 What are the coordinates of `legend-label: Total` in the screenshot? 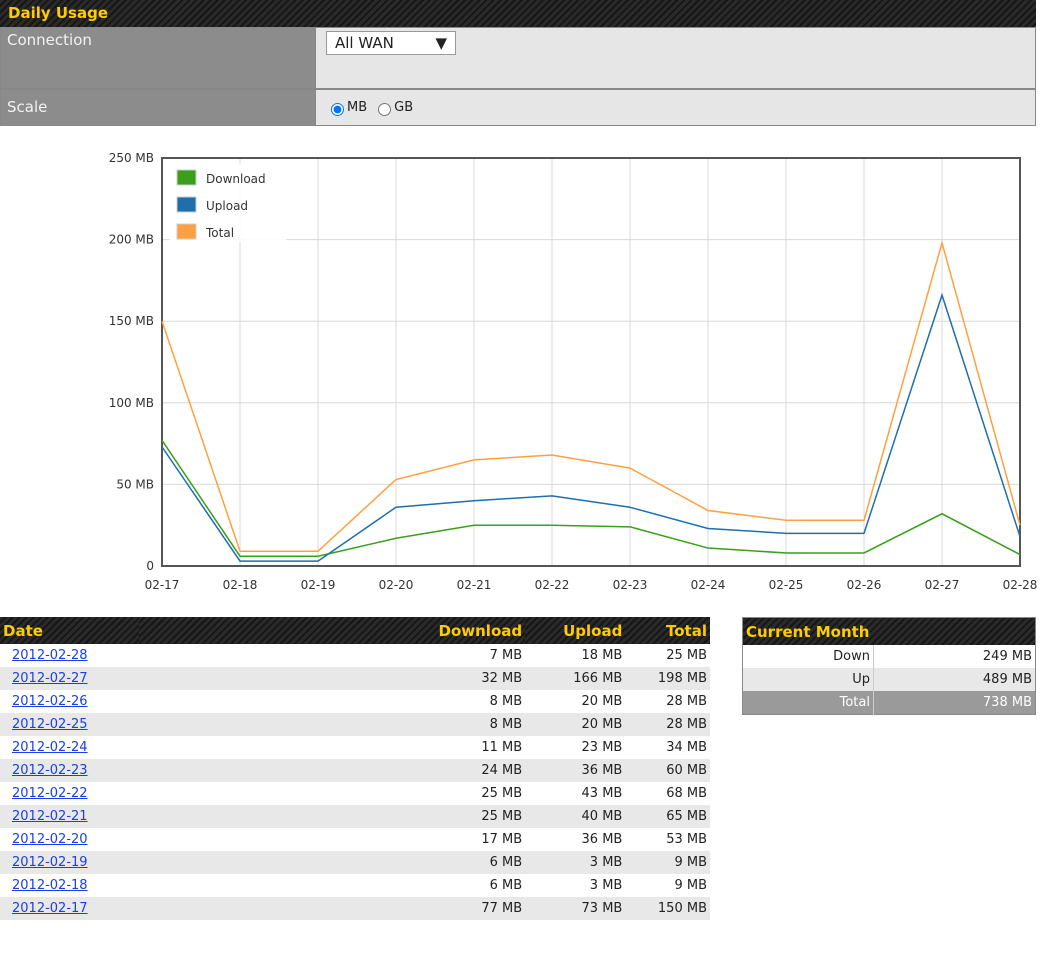 It's located at (219, 233).